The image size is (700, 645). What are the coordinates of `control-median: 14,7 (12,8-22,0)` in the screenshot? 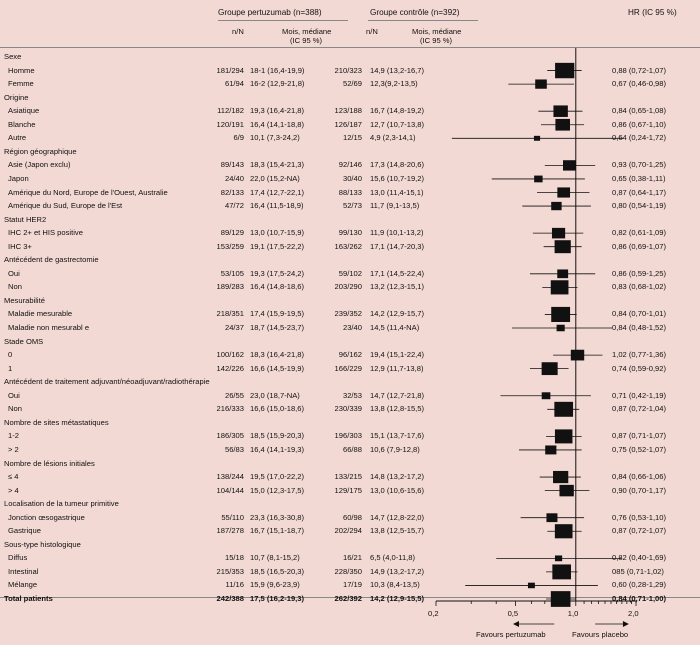 It's located at (397, 517).